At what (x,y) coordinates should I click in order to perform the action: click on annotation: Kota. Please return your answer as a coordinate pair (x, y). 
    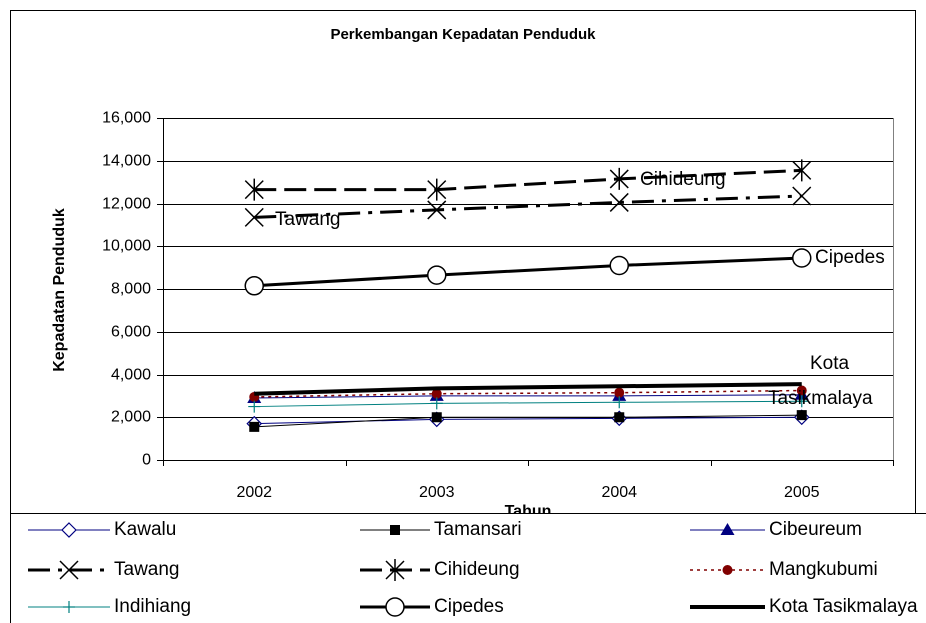
    Looking at the image, I should click on (830, 363).